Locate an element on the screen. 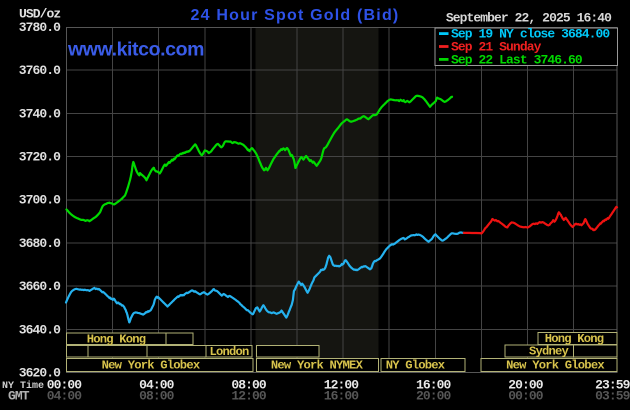  svg-text: Sep 22 Last 3746.60 is located at coordinates (517, 60).